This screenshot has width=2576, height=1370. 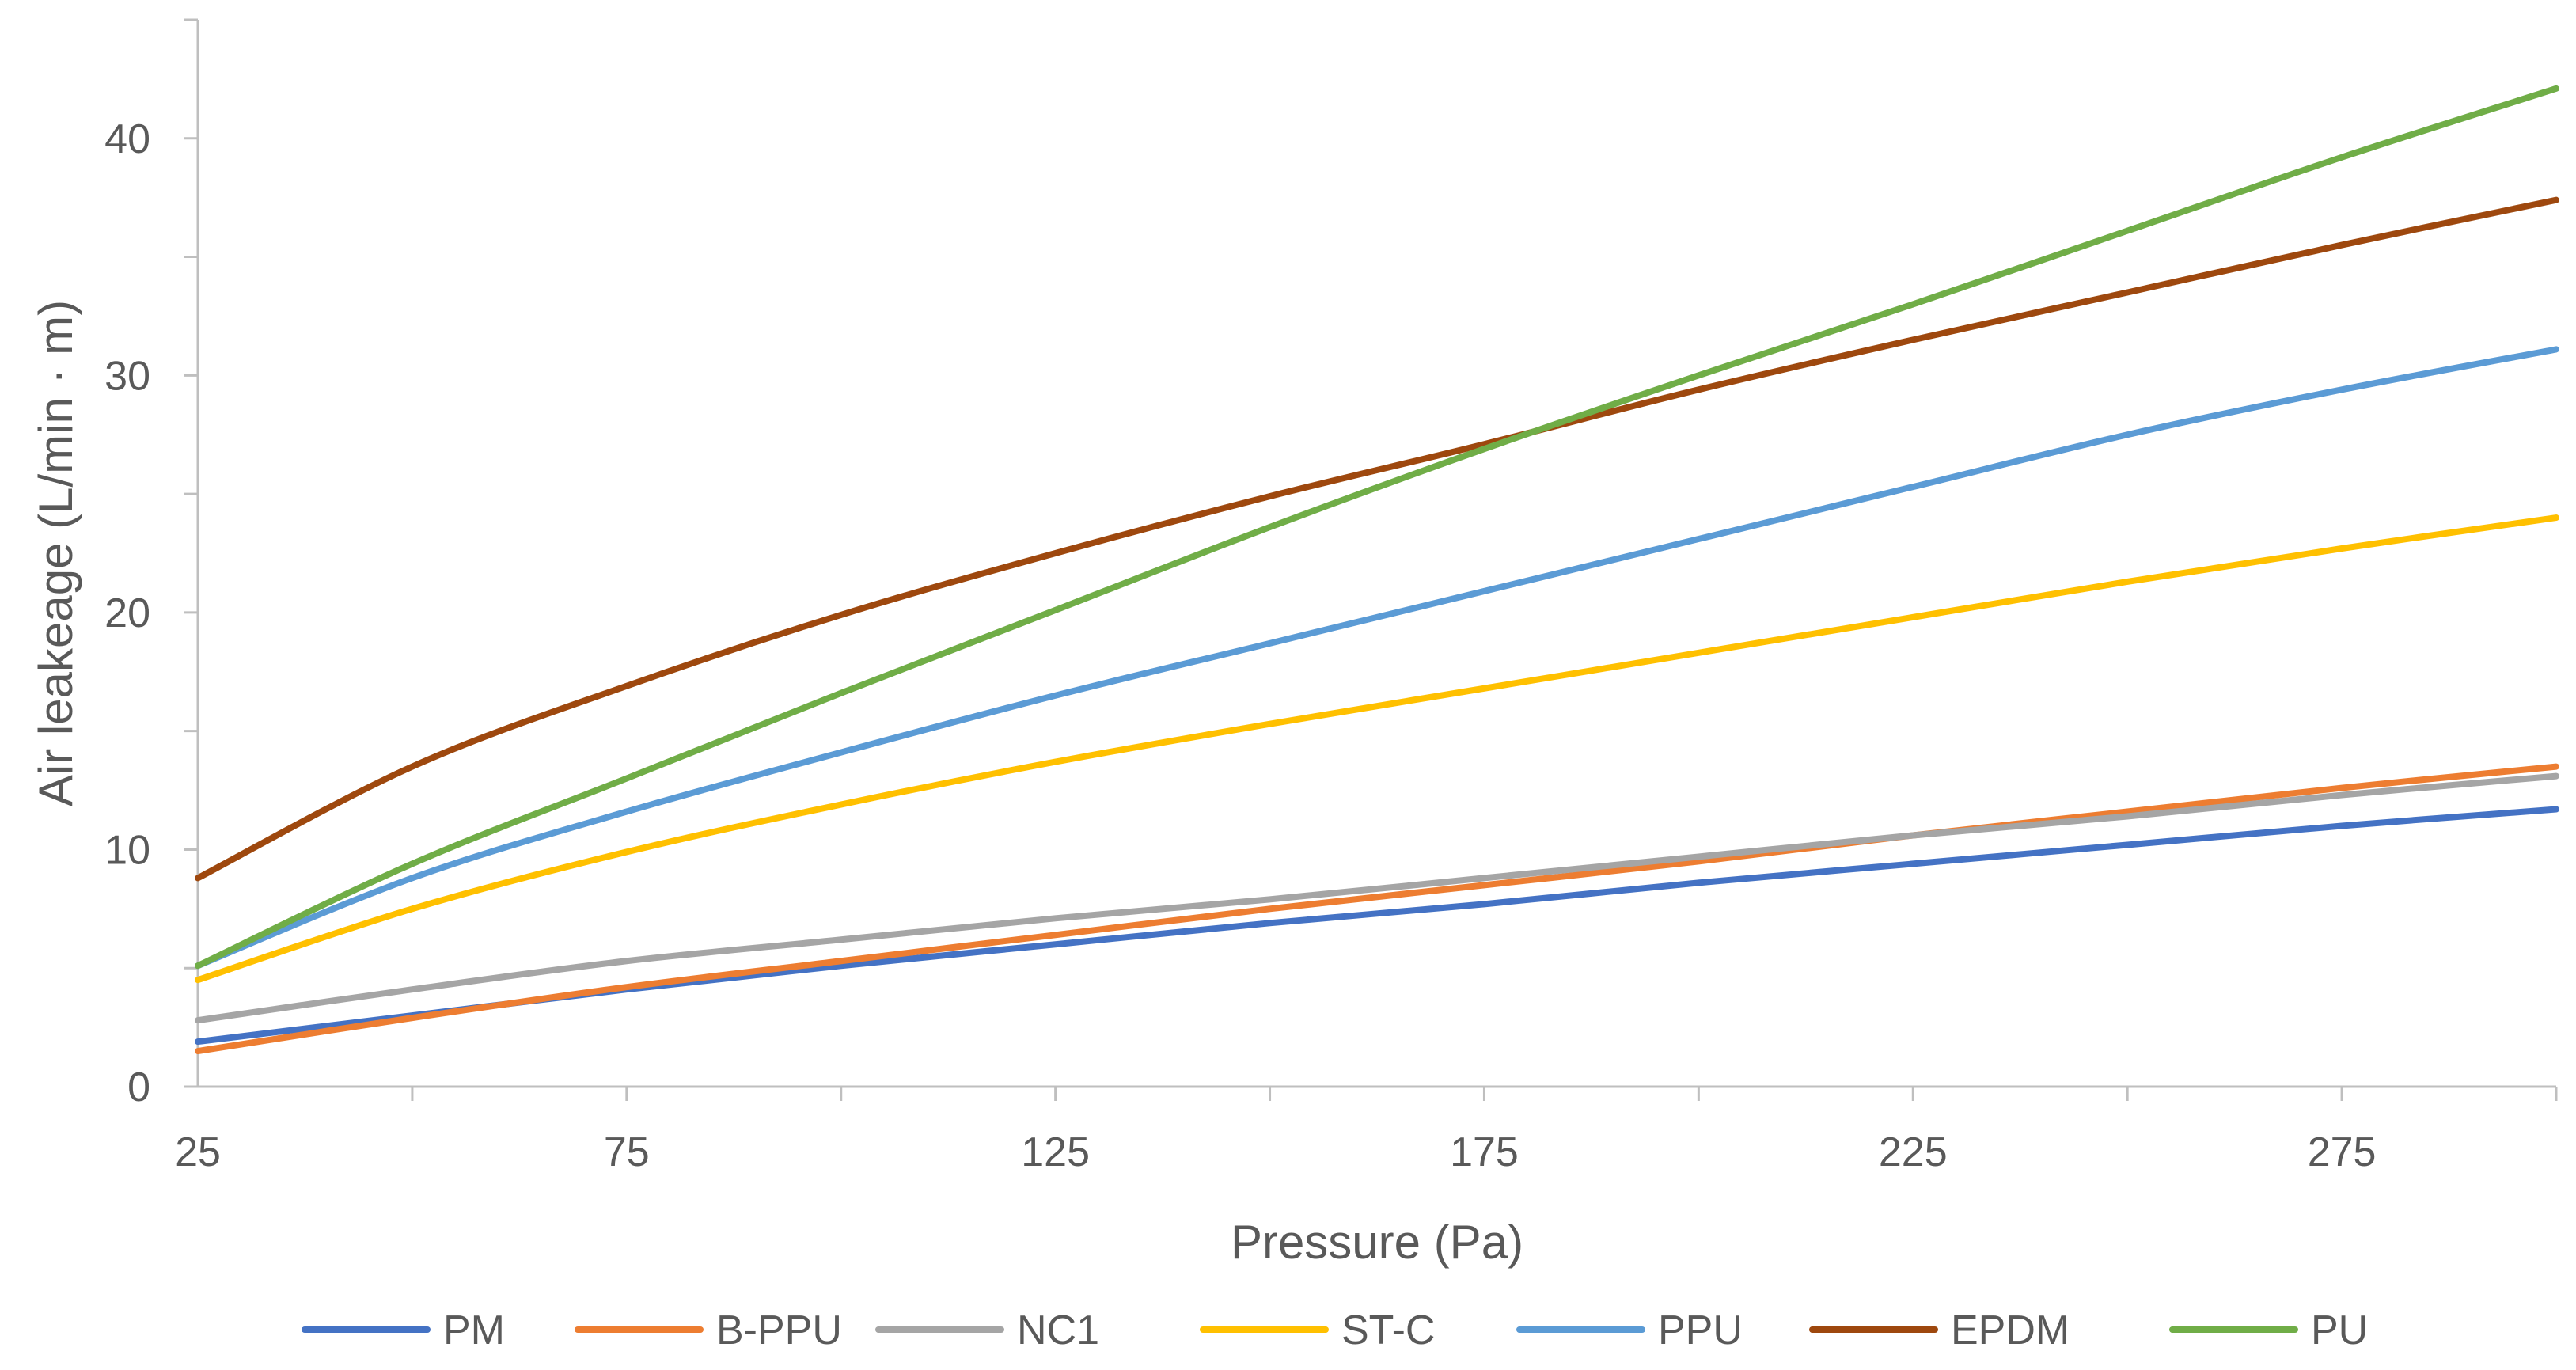 I want to click on x-tick-label: 225, so click(x=1913, y=1152).